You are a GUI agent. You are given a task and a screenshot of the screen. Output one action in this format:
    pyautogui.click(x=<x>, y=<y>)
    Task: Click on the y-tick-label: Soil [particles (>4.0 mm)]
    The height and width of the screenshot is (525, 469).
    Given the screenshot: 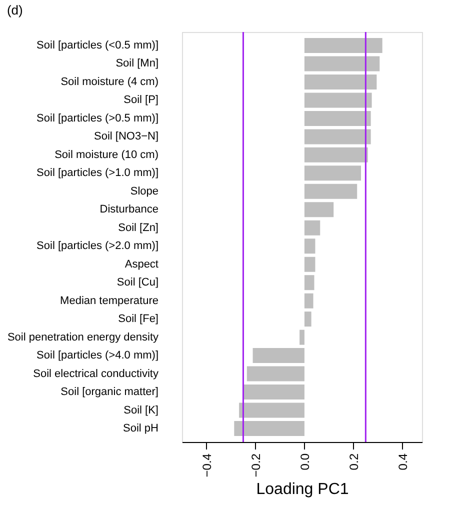 What is the action you would take?
    pyautogui.click(x=97, y=356)
    